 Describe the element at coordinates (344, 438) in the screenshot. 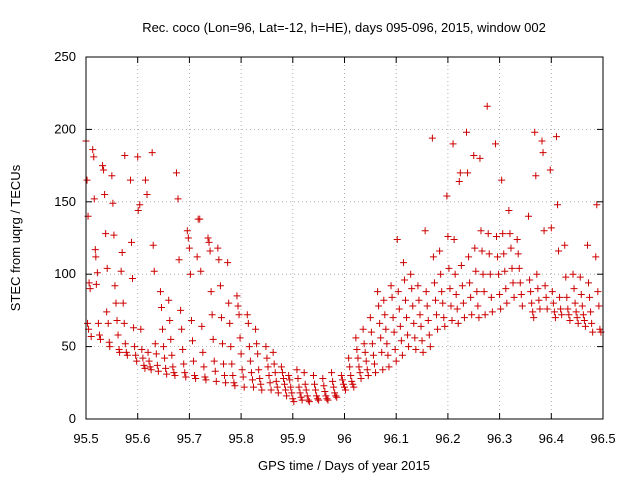

I see `x-tick-label: 96` at that location.